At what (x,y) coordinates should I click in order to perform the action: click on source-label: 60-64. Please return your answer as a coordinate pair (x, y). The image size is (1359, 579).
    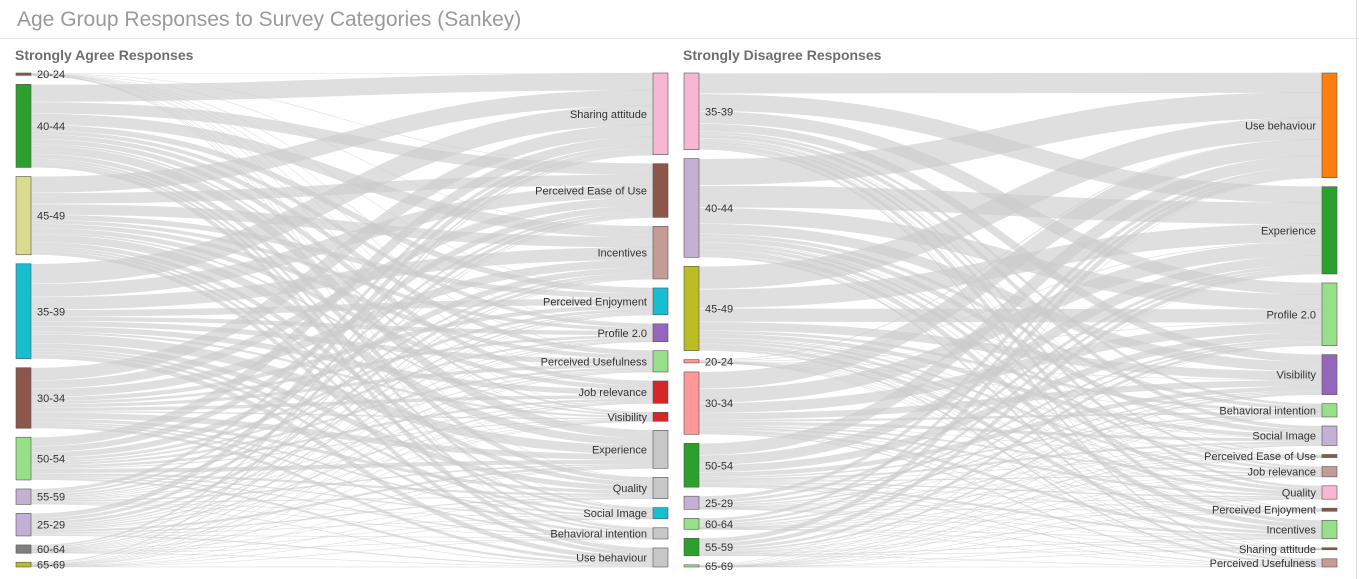
    Looking at the image, I should click on (719, 525).